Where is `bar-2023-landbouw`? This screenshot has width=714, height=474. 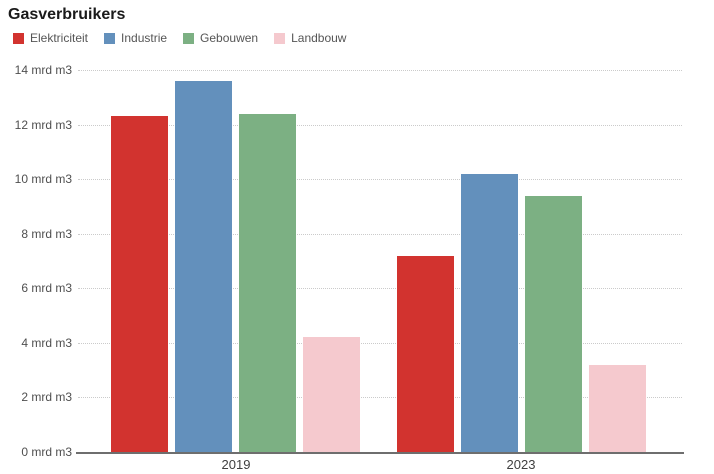
bar-2023-landbouw is located at coordinates (617, 408).